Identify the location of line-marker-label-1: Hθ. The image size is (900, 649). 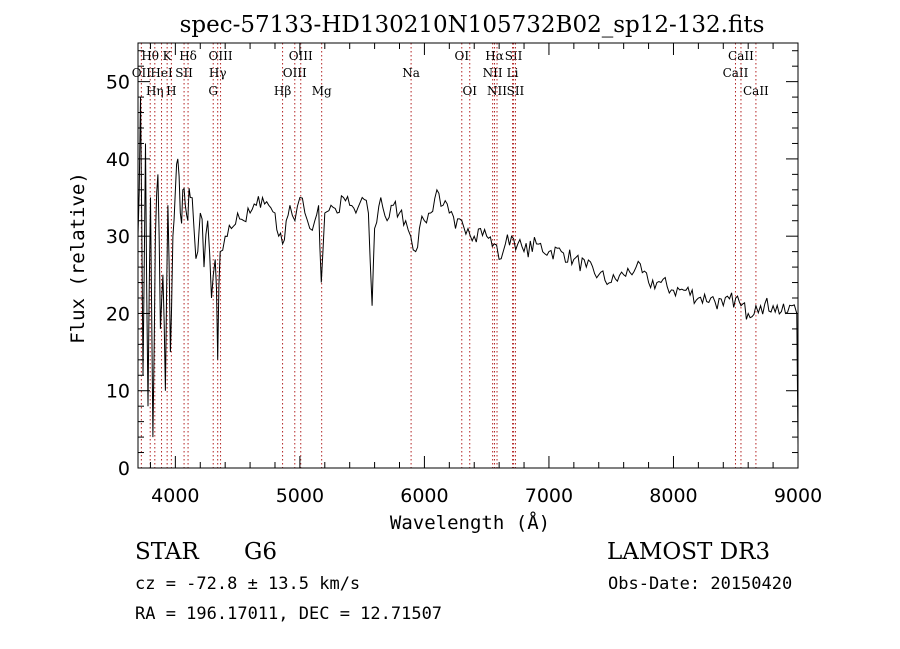
(150, 56).